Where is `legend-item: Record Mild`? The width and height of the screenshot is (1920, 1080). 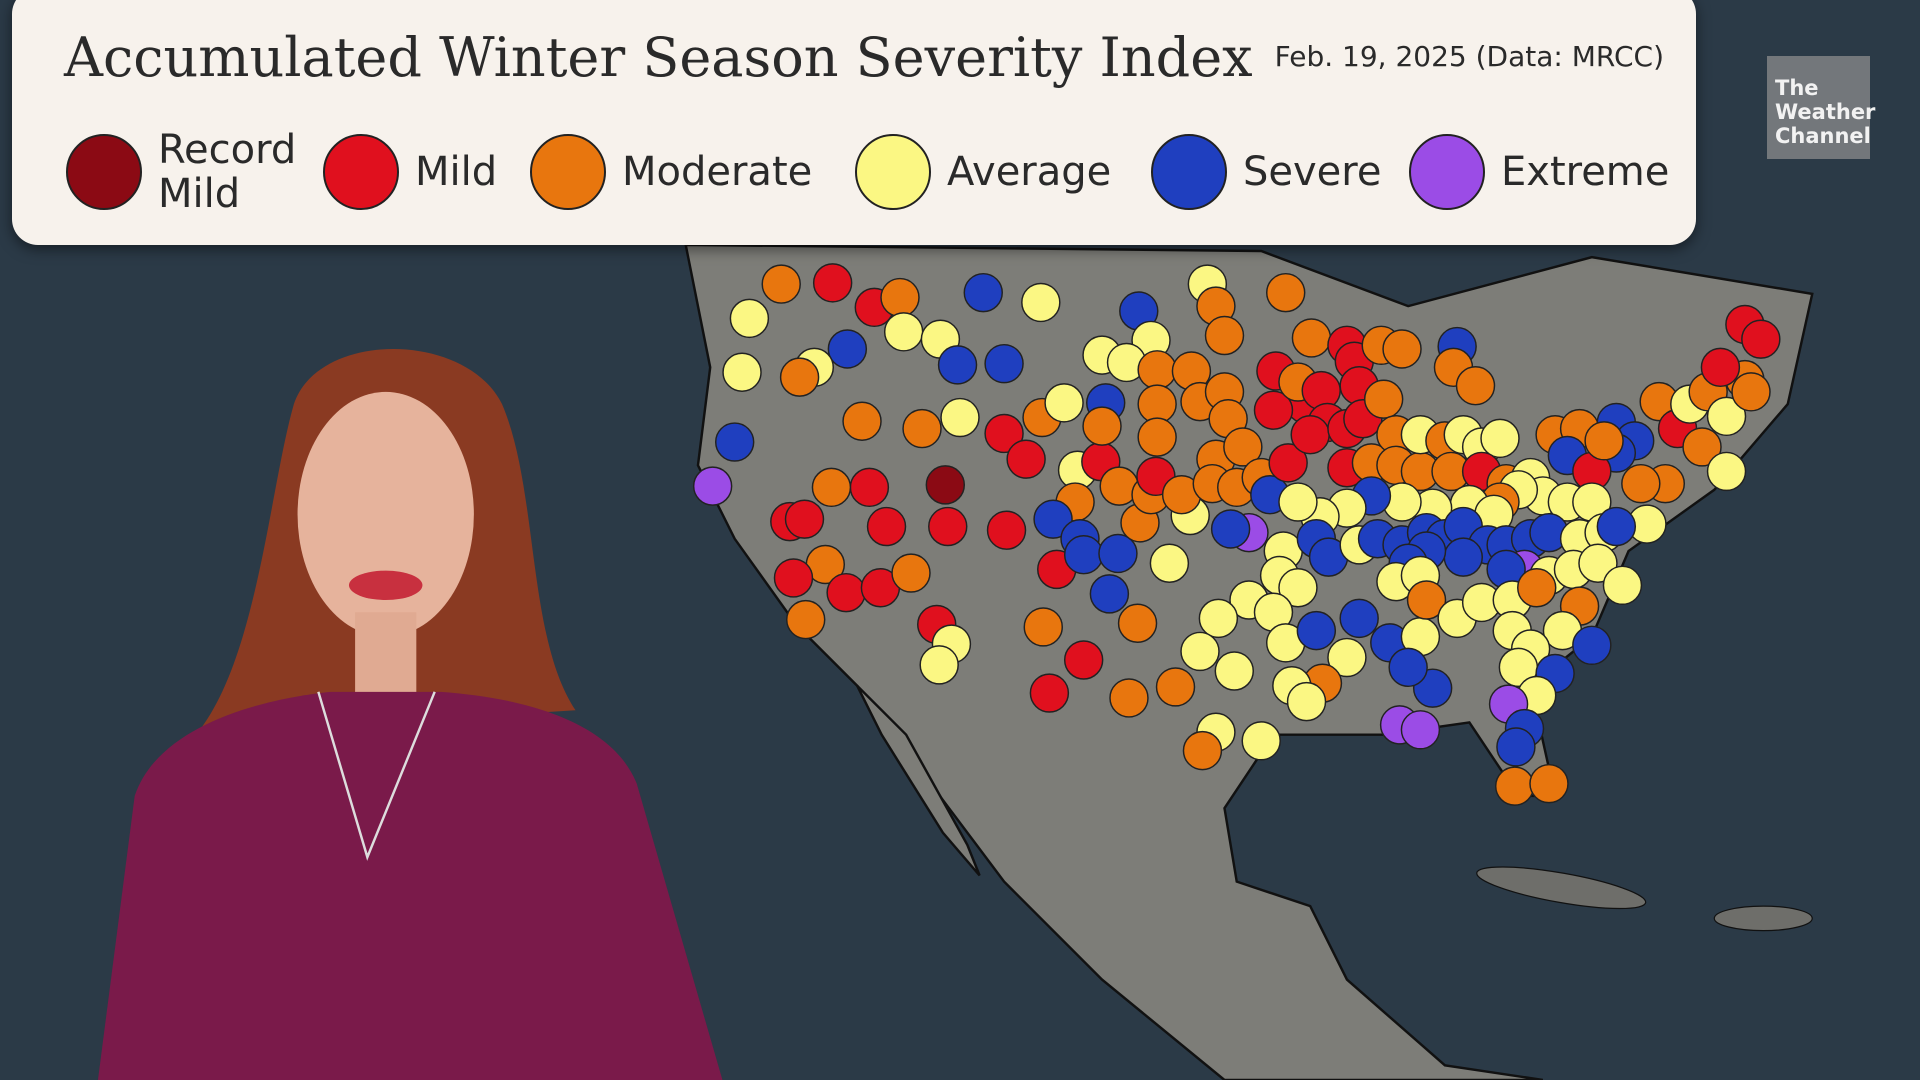 legend-item: Record Mild is located at coordinates (182, 172).